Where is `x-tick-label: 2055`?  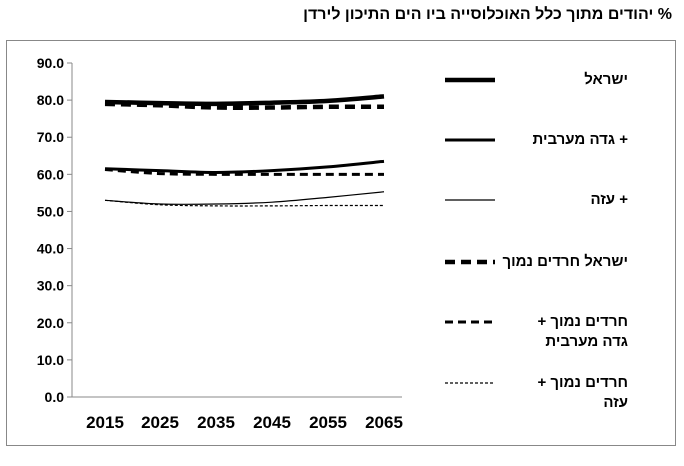
x-tick-label: 2055 is located at coordinates (328, 422).